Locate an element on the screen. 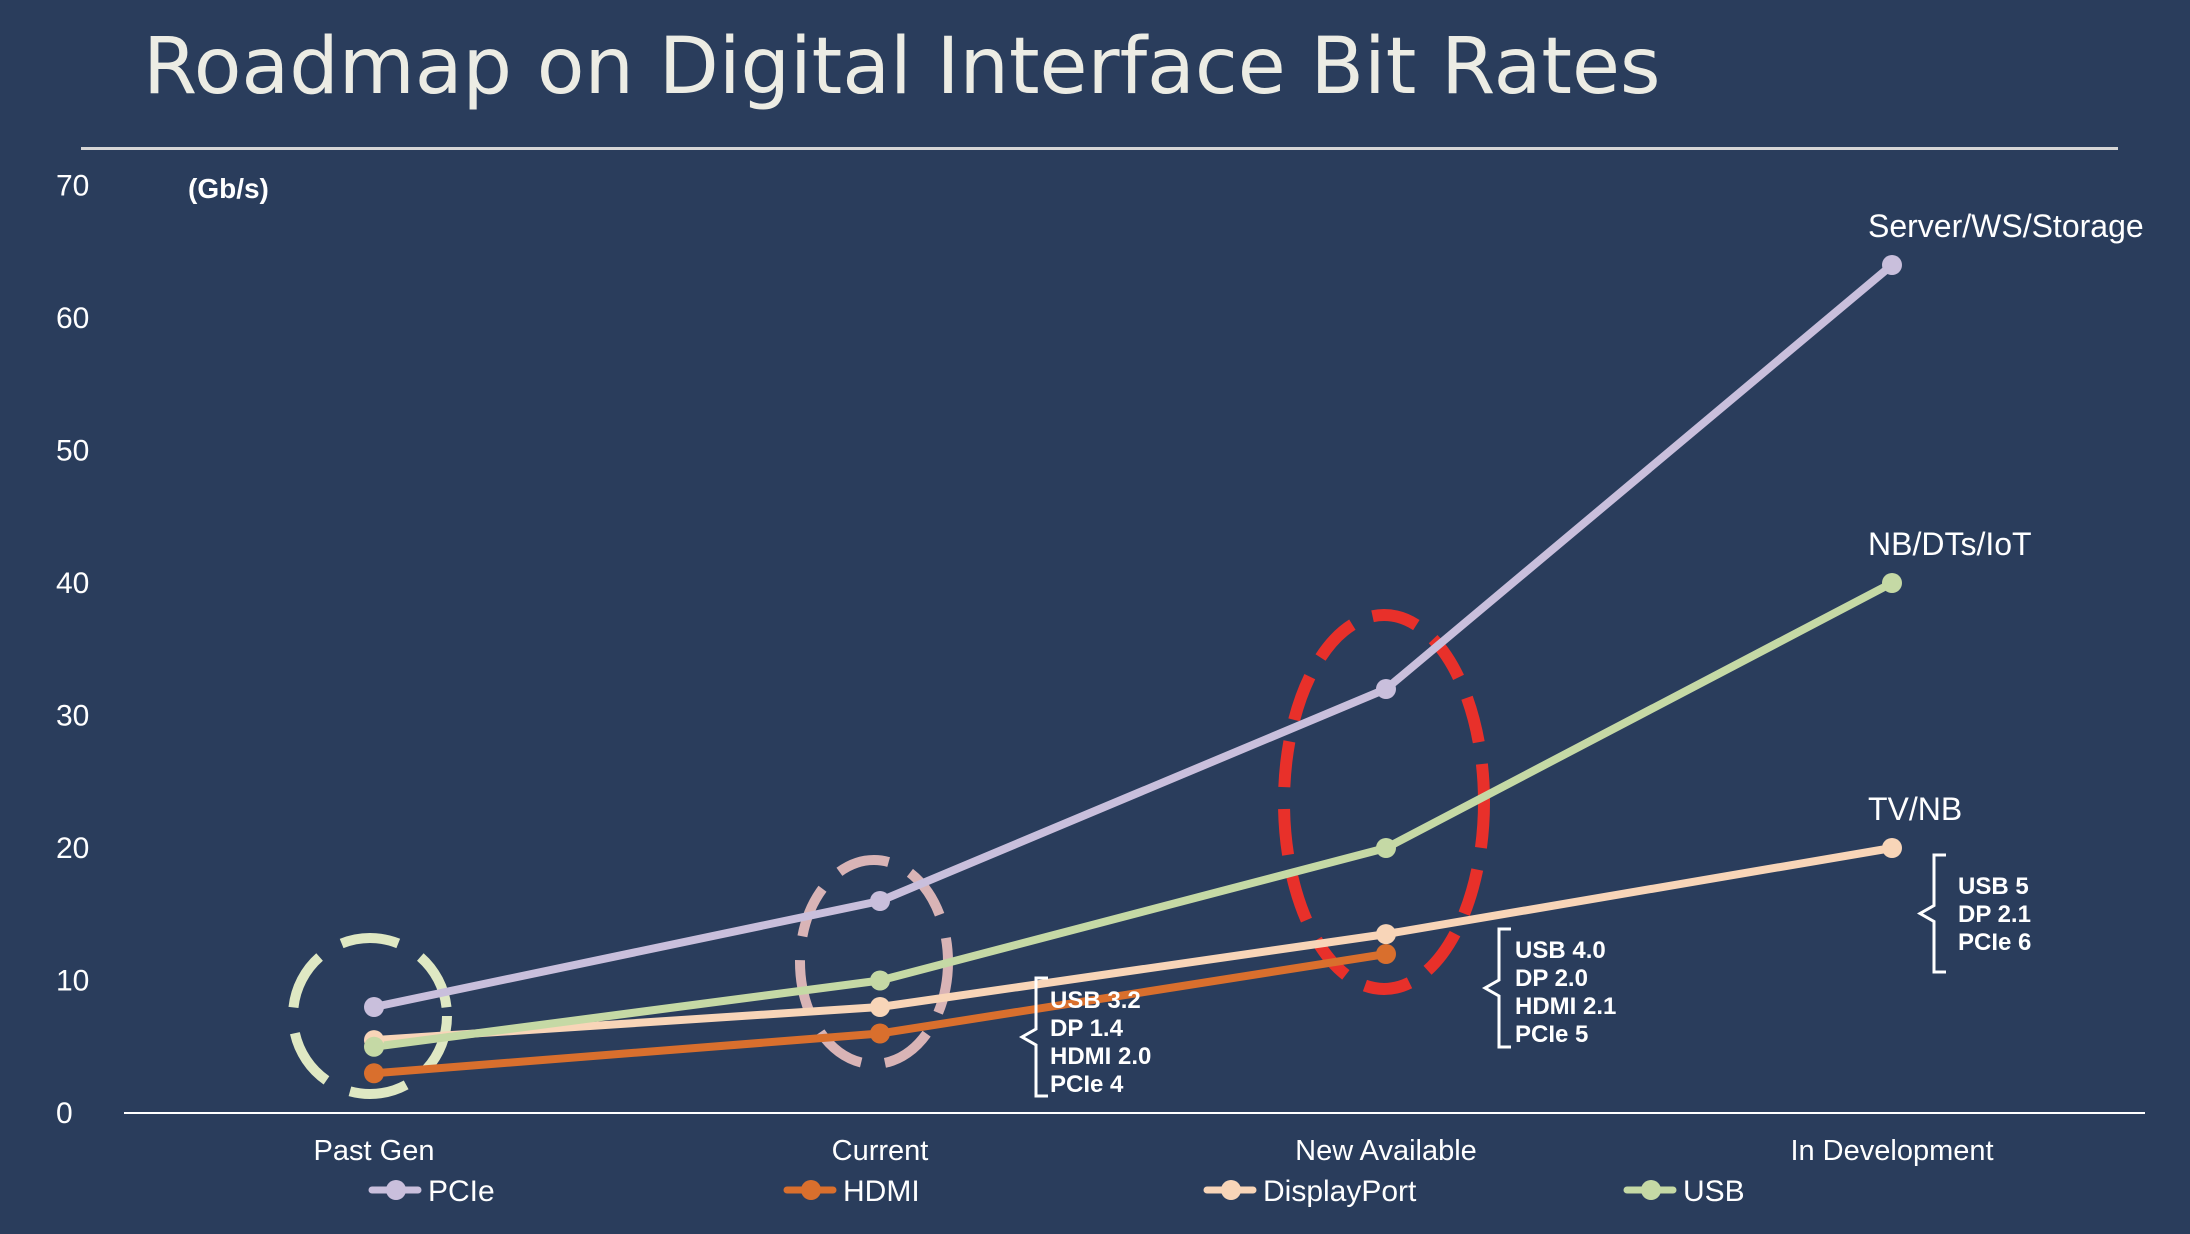 The height and width of the screenshot is (1234, 2190). y-axis-unit-label: (Gb/s) is located at coordinates (228, 188).